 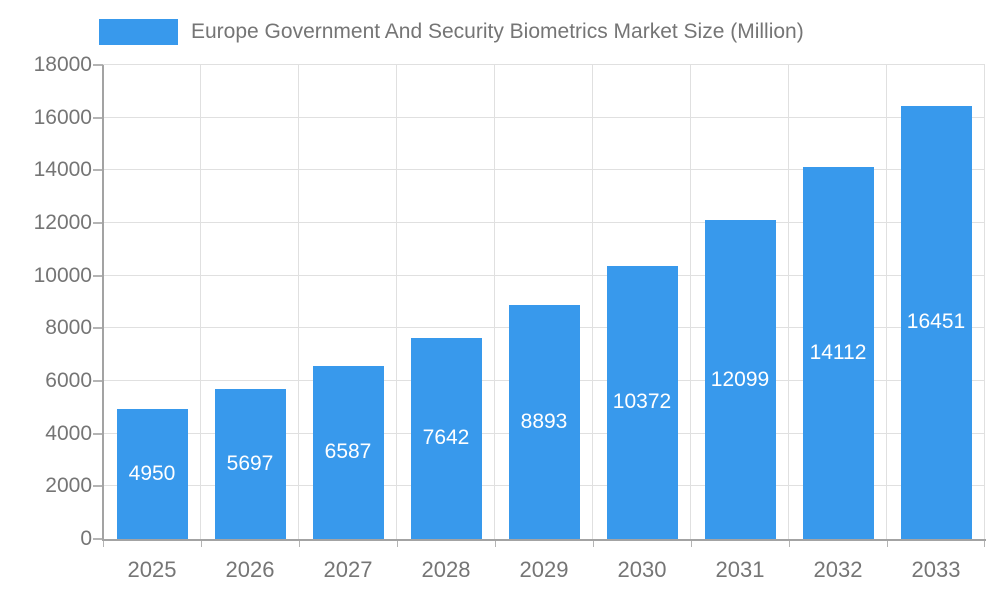 I want to click on bar-value-label: 5697, so click(x=250, y=463).